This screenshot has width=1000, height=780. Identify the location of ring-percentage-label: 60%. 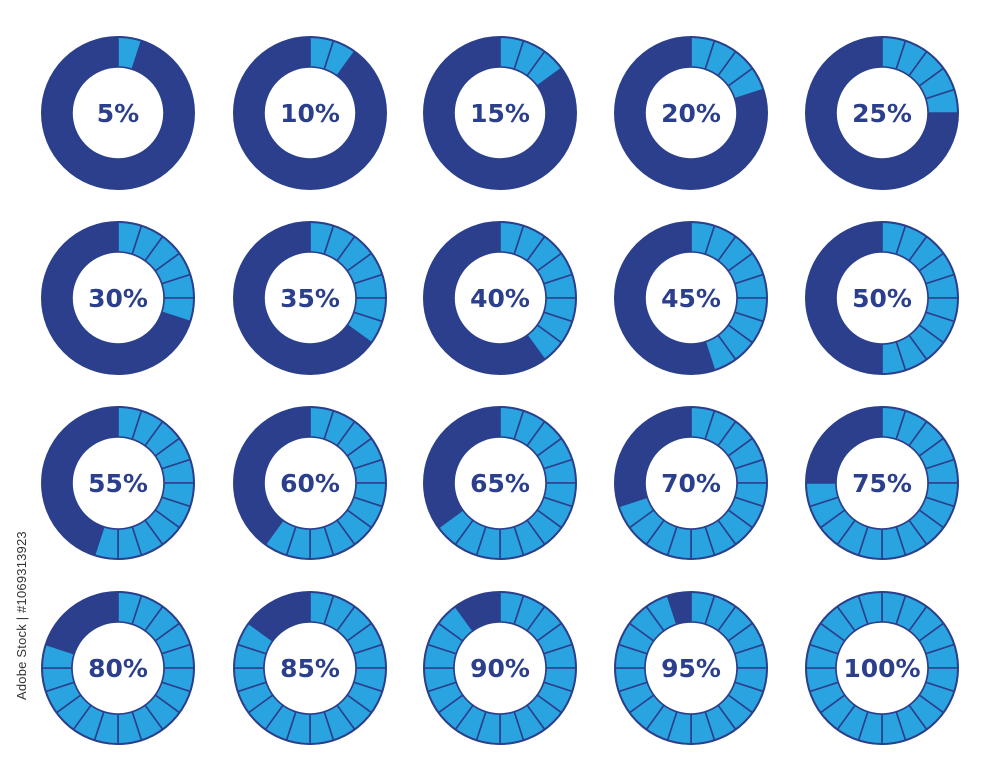
(310, 483).